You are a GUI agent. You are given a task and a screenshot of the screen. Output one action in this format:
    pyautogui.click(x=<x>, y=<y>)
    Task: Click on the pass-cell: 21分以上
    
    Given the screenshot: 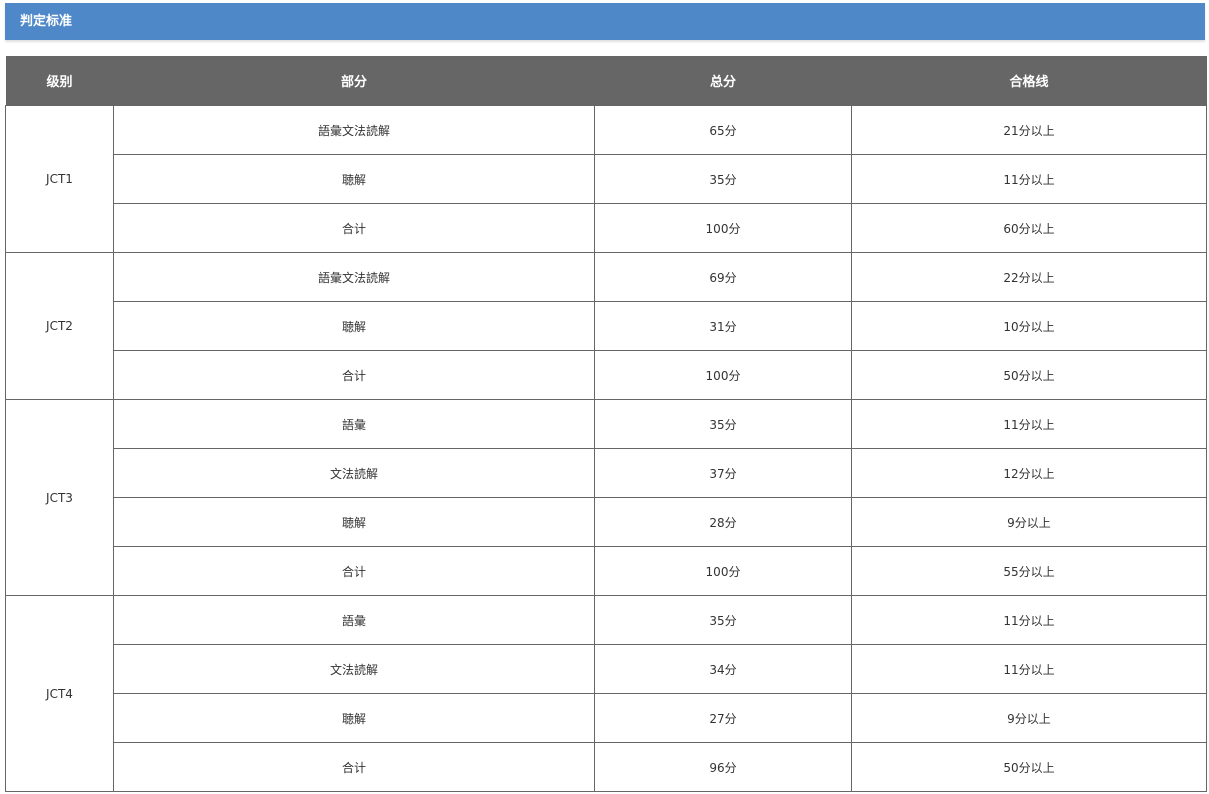 What is the action you would take?
    pyautogui.click(x=1029, y=130)
    